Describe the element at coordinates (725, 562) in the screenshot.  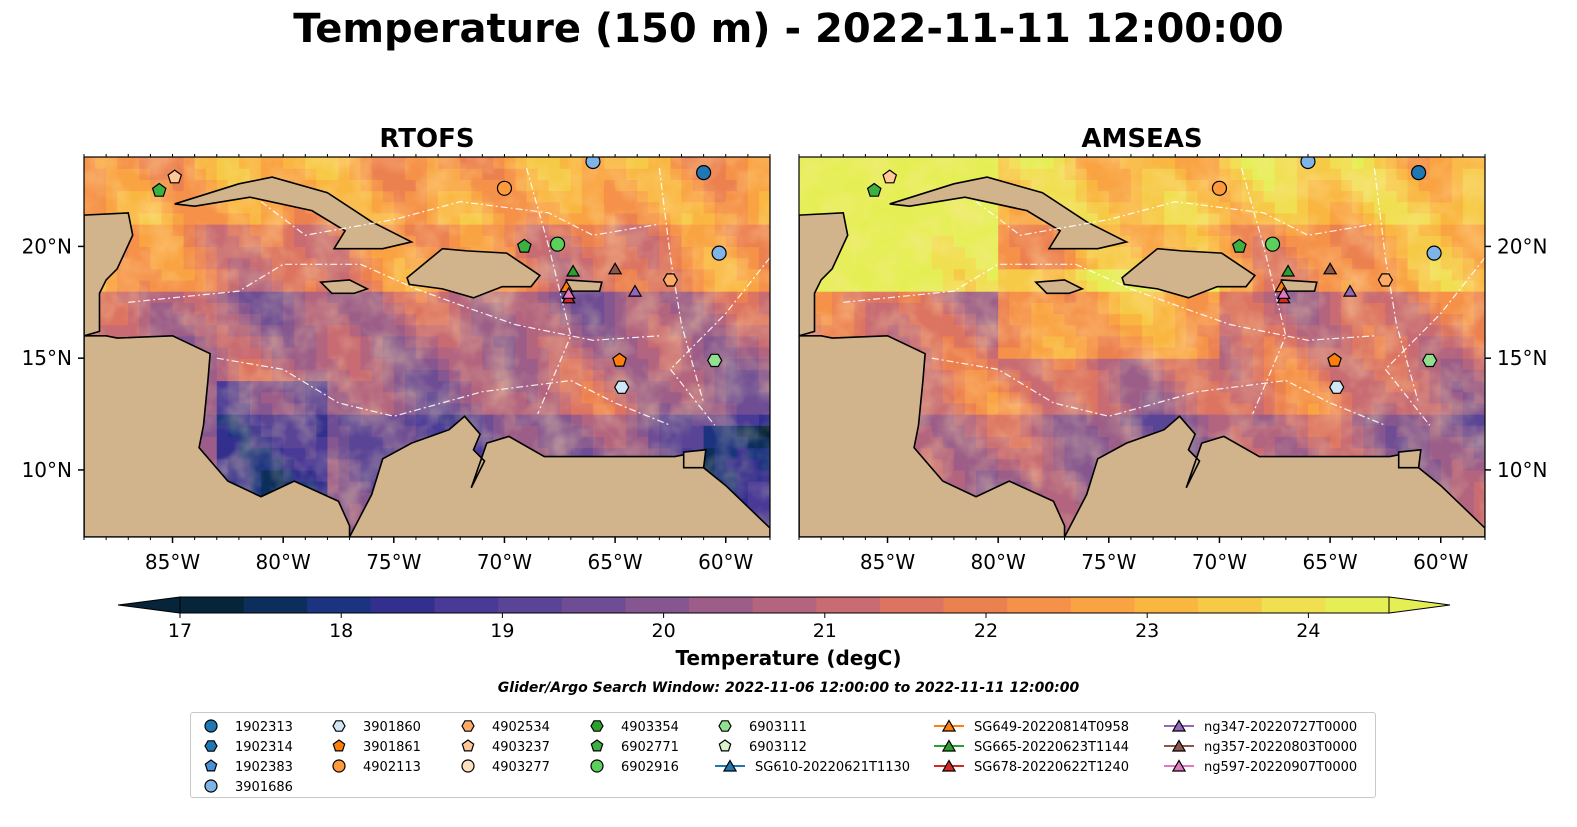
I see `x-tick-label: 60°W` at that location.